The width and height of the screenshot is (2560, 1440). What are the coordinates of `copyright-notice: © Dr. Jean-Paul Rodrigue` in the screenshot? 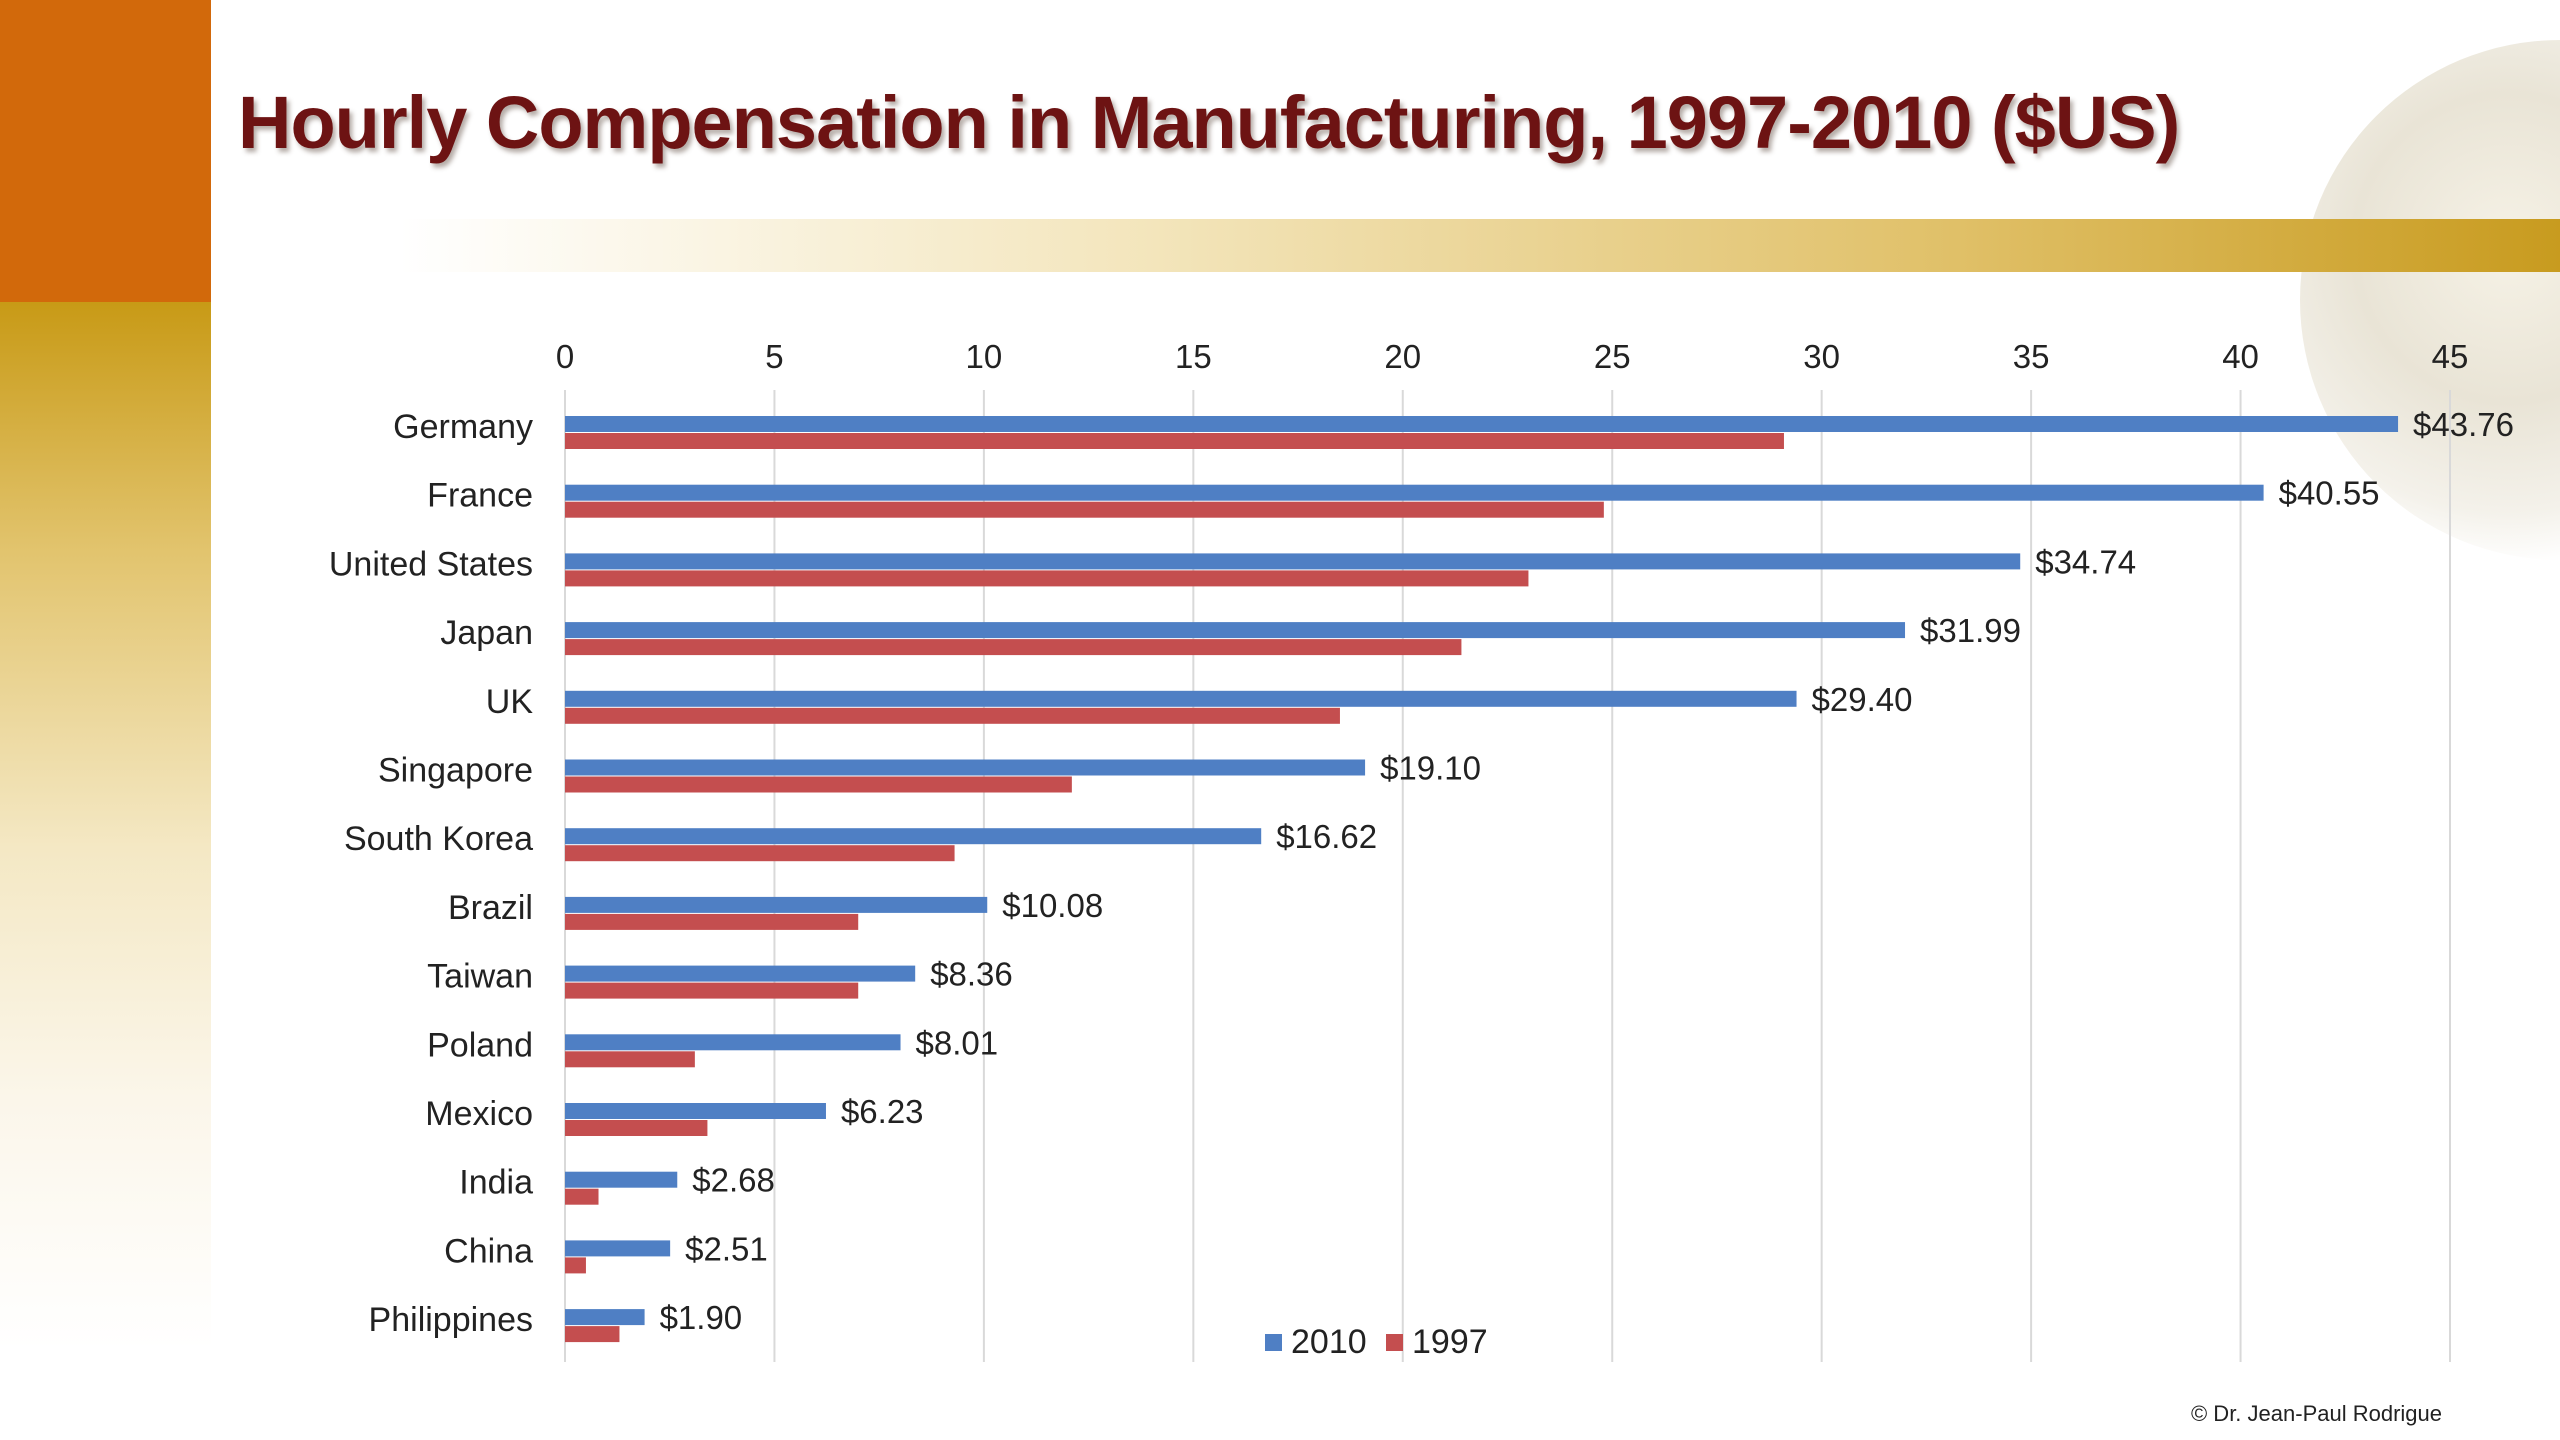 It's located at (2316, 1413).